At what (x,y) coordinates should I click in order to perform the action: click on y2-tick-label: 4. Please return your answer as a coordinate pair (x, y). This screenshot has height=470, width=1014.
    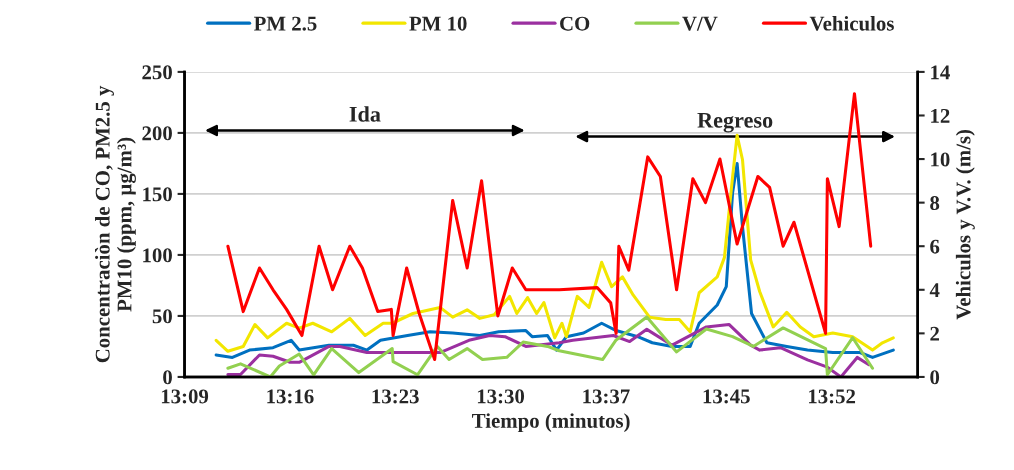
    Looking at the image, I should click on (934, 290).